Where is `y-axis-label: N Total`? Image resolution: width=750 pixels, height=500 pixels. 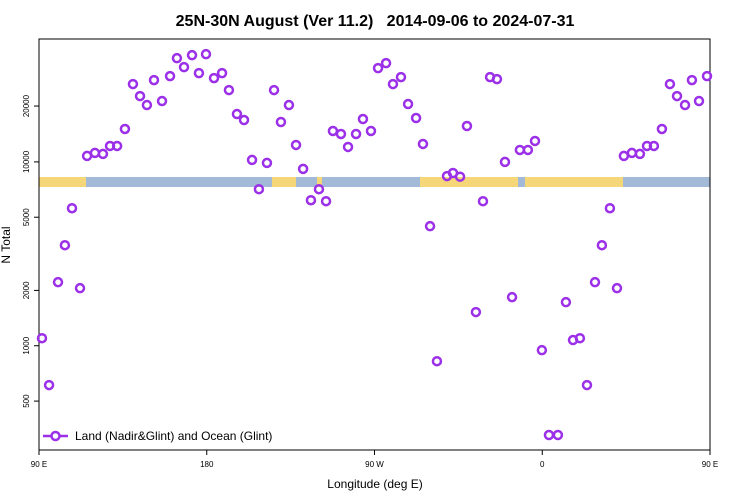 y-axis-label: N Total is located at coordinates (6, 244).